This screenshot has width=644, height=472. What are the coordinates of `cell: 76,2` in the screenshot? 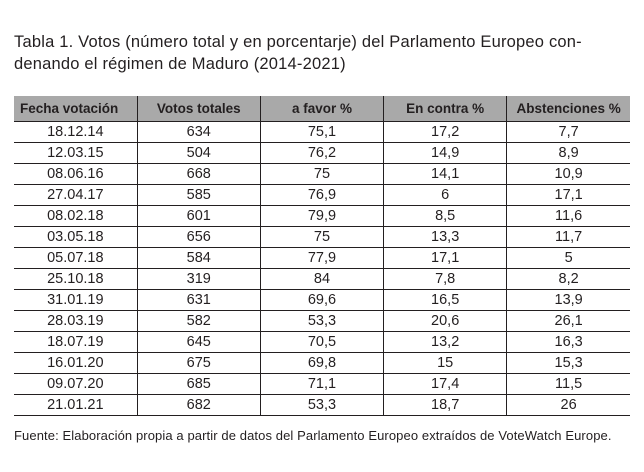 It's located at (322, 153).